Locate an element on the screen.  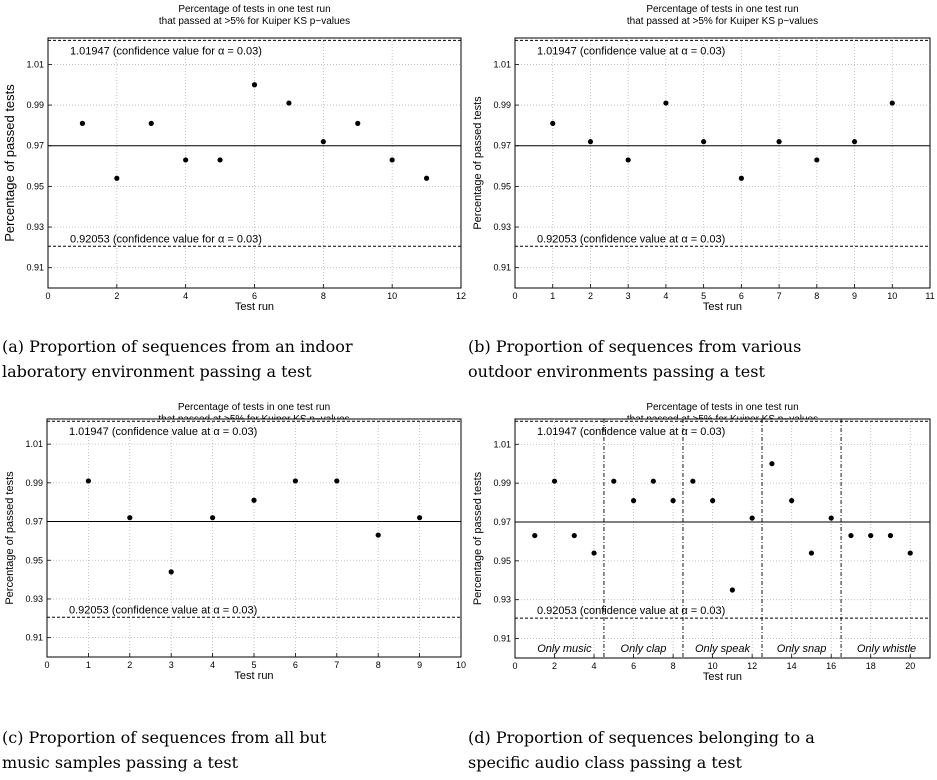
chart-a-upper-bound-label: 1.01947 (confidence value for α = 0.03) is located at coordinates (166, 51).